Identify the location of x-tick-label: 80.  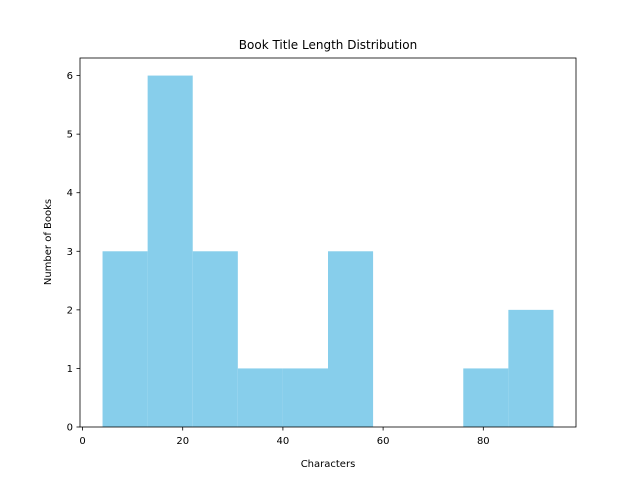
(483, 441).